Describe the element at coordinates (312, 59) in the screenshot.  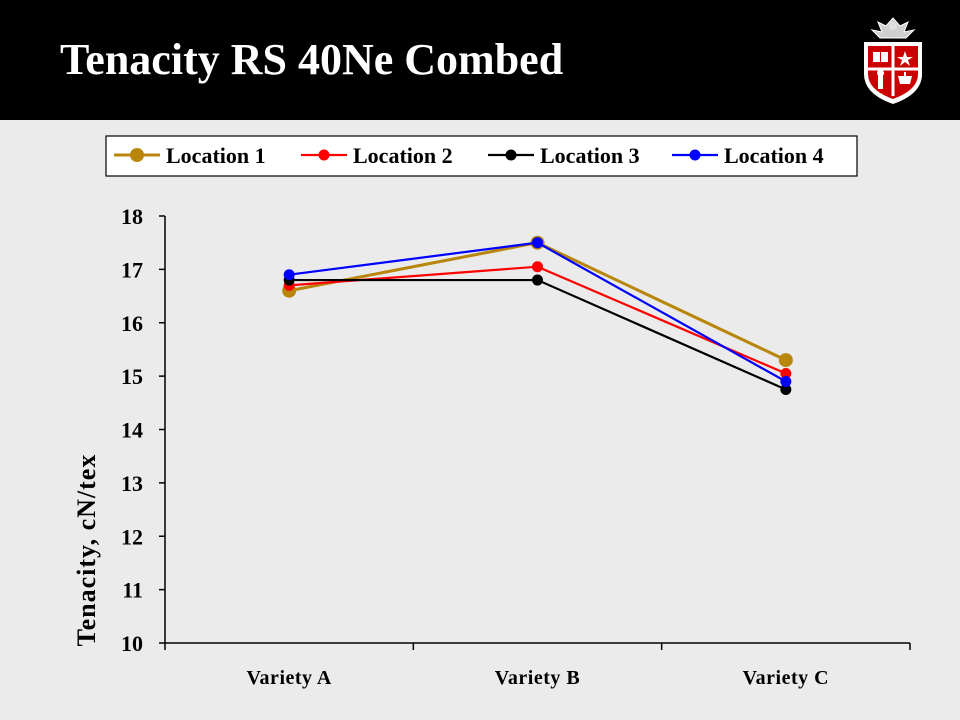
I see `slide-title: Tenacity RS 40Ne Combed` at that location.